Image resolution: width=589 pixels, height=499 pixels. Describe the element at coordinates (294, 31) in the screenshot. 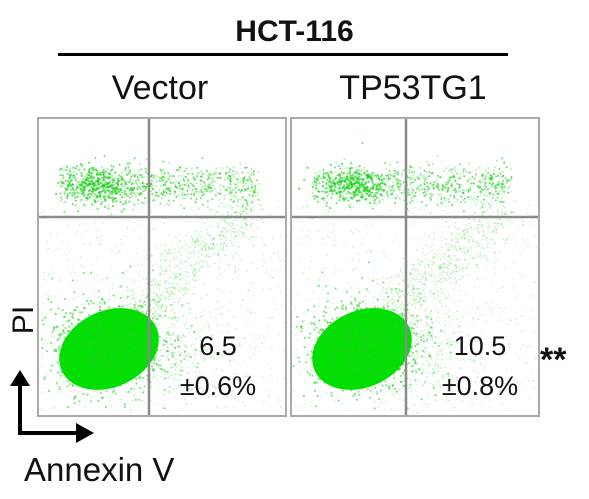

I see `cell-line-title: HCT-116` at that location.